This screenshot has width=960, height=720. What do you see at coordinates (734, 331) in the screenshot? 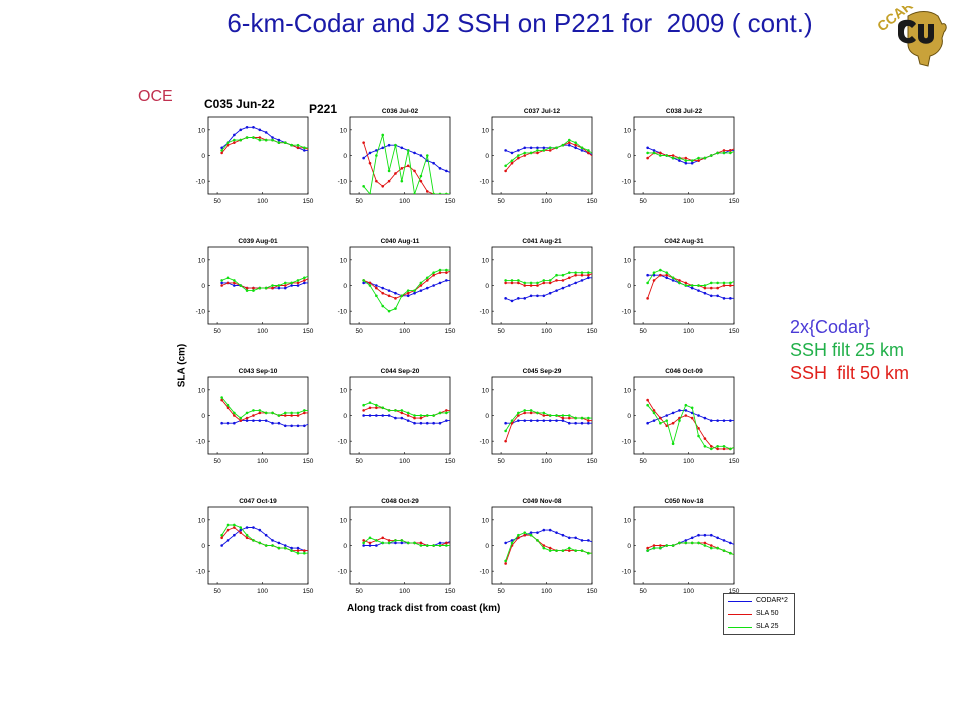
I see `x-tick-label: 150` at bounding box center [734, 331].